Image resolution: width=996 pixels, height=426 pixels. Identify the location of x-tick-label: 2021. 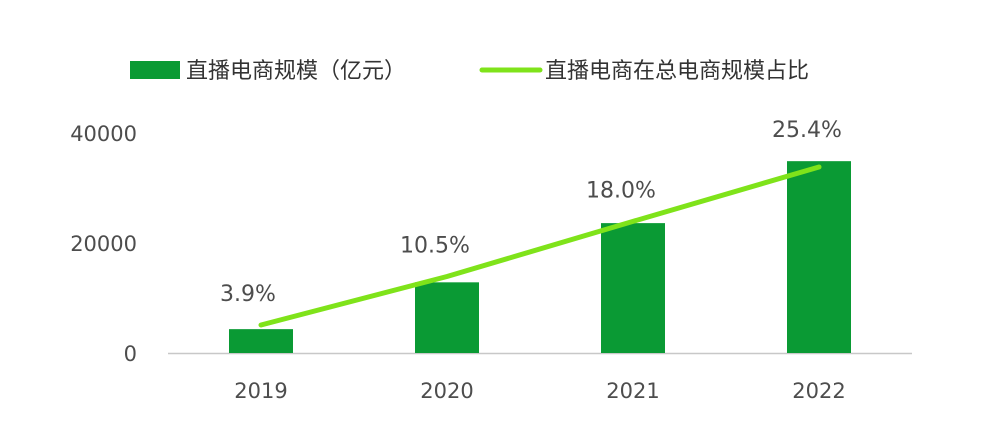
(632, 391).